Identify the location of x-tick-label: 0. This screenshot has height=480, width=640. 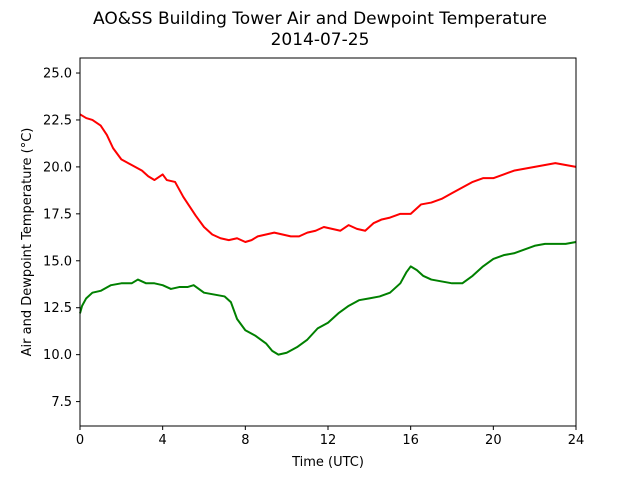
(80, 440).